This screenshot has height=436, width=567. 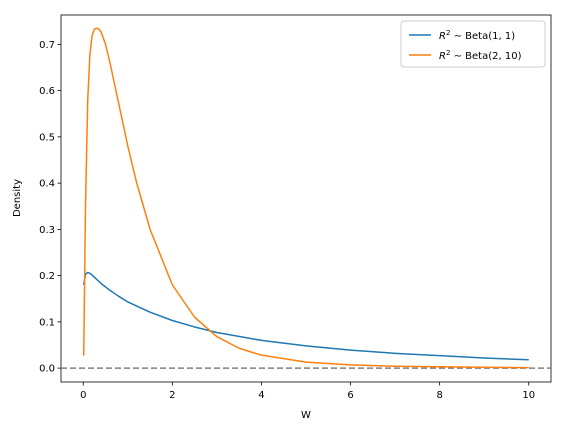 I want to click on legend-label-1: R2 ∼ Beta(2, 10), so click(x=480, y=55).